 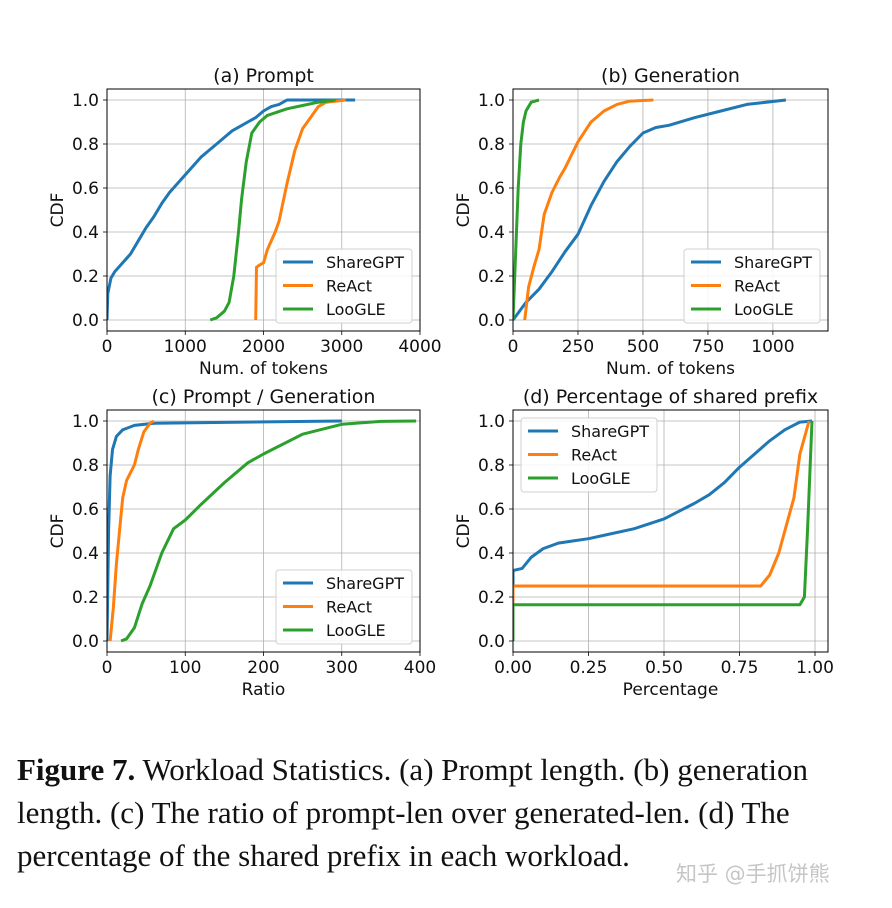 What do you see at coordinates (670, 76) in the screenshot?
I see `subplot-title: (b) Generation` at bounding box center [670, 76].